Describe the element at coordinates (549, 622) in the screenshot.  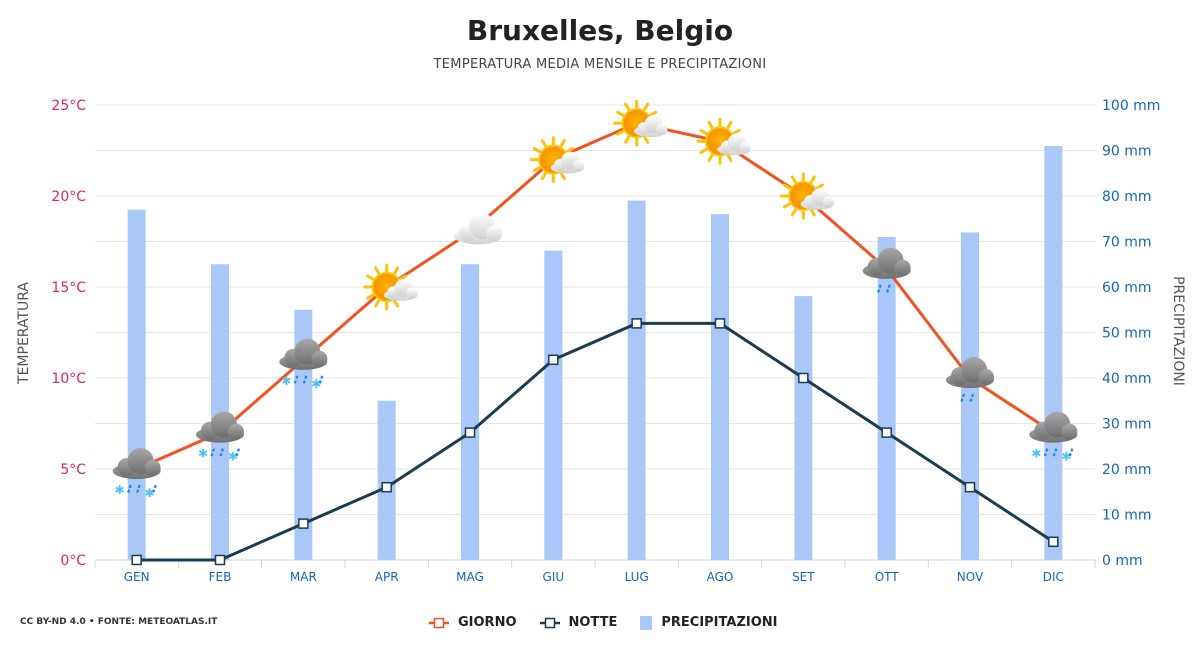
I see `legend-night-swatch` at that location.